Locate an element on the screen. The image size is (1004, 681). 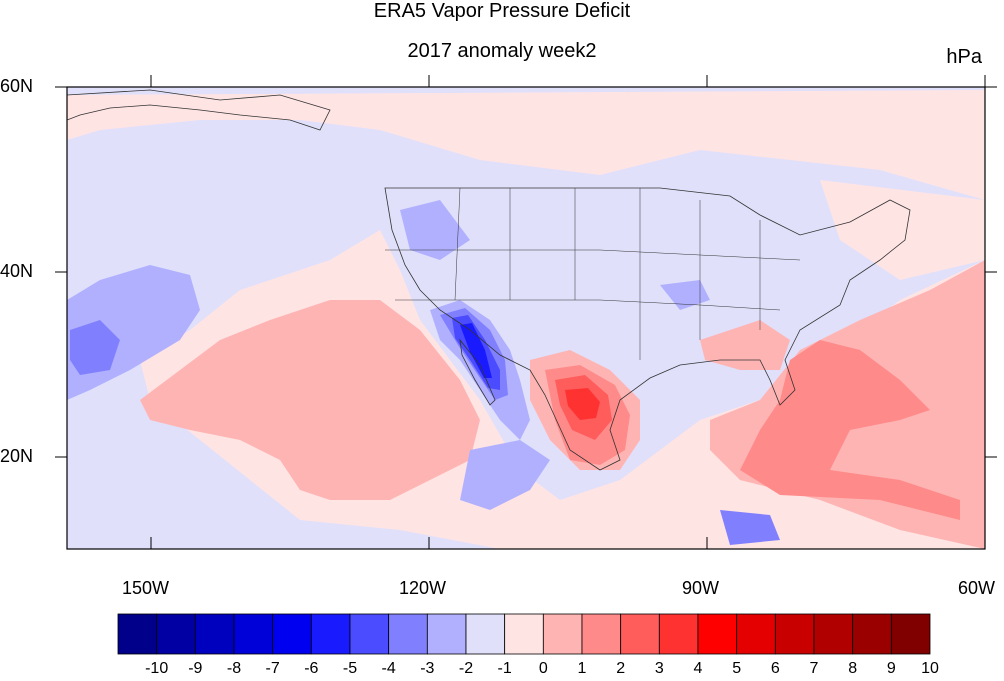
lat-label-40n: 40N is located at coordinates (17, 271).